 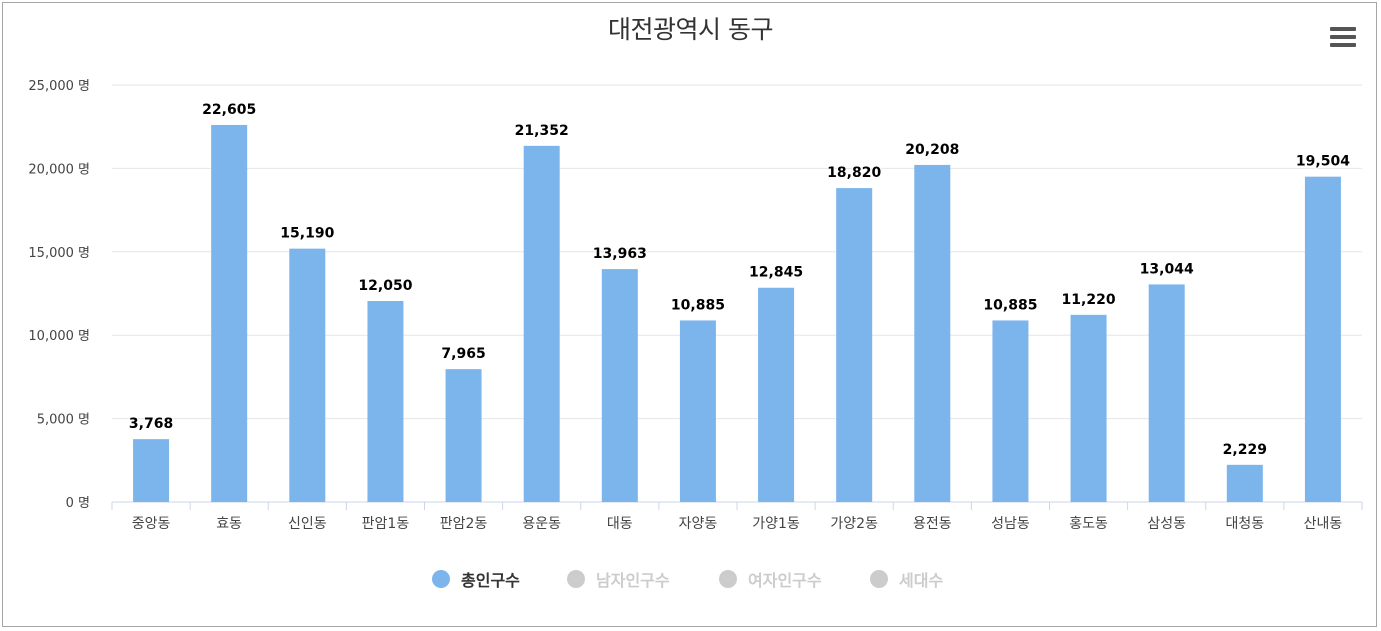 I want to click on legend-label: 세대수, so click(x=921, y=580).